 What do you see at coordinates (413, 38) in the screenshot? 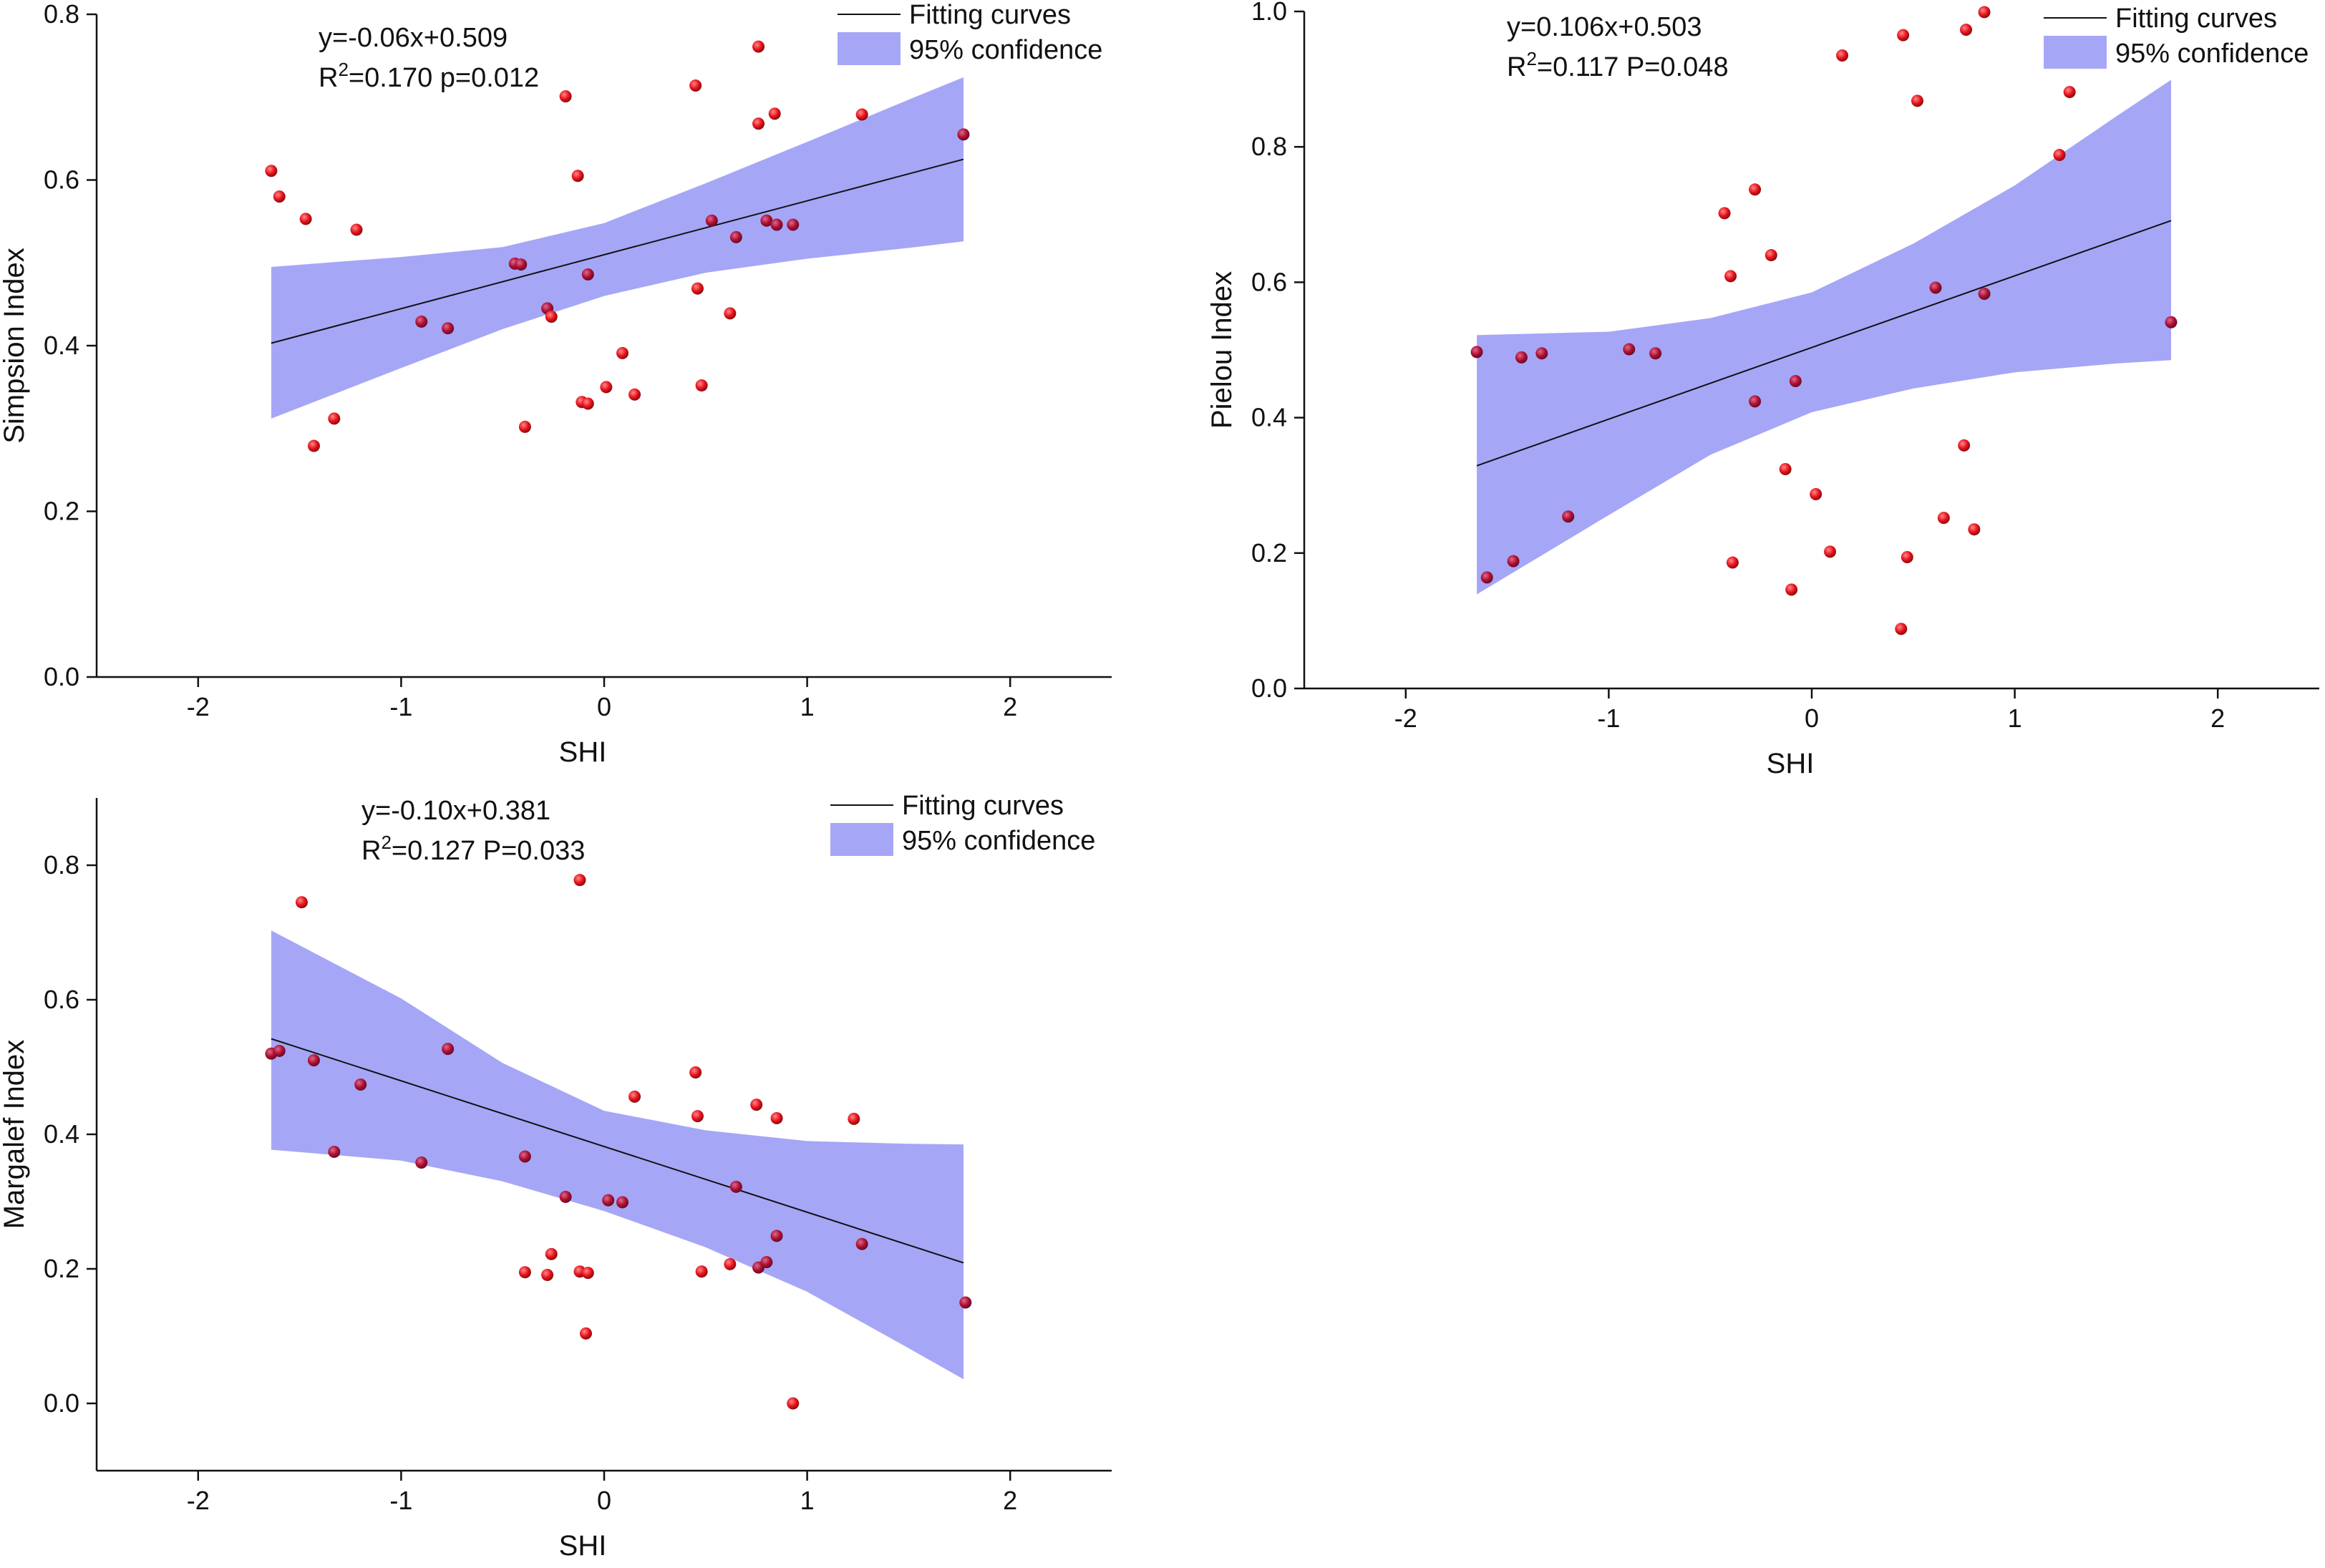
I see `equation-label: y=-0.06x+0.509` at bounding box center [413, 38].